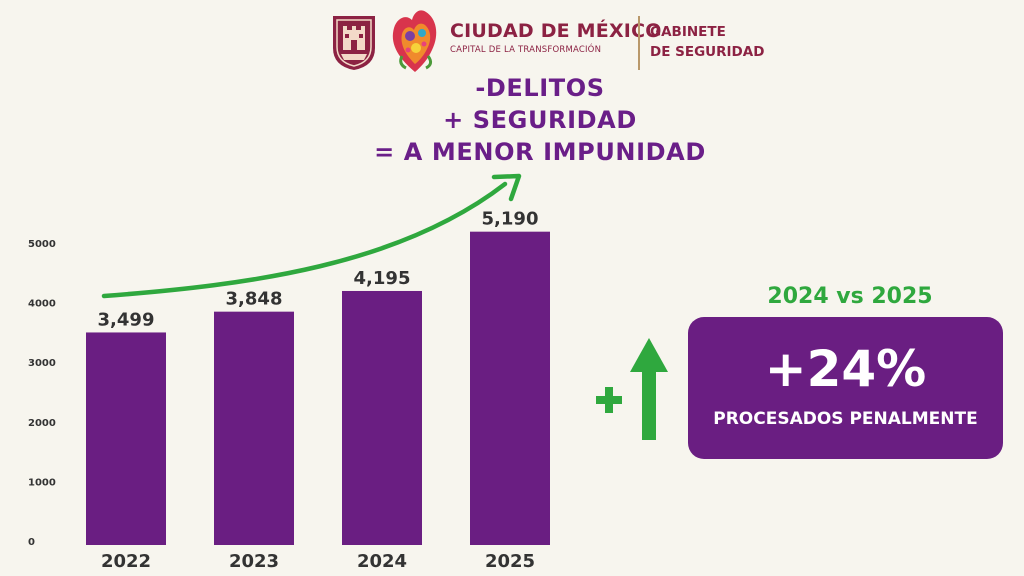 Image resolution: width=1024 pixels, height=576 pixels. I want to click on plus-sign-vertical, so click(609, 400).